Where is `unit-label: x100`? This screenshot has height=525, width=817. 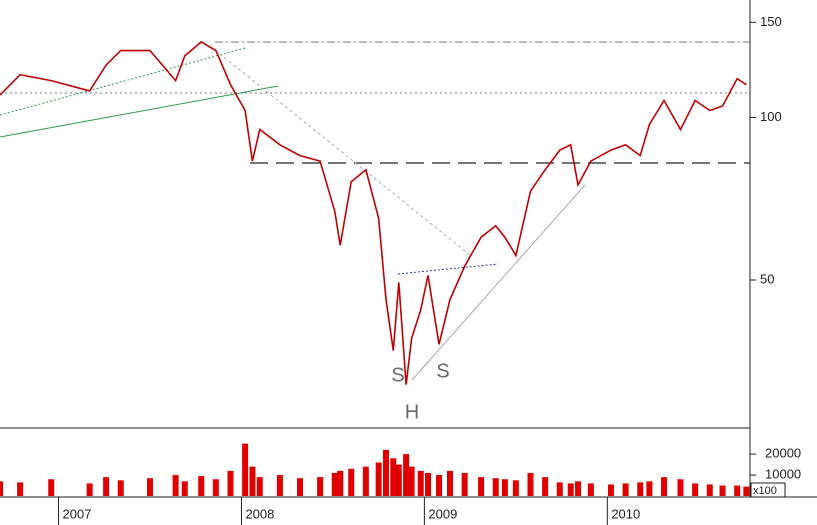
unit-label: x100 is located at coordinates (765, 491).